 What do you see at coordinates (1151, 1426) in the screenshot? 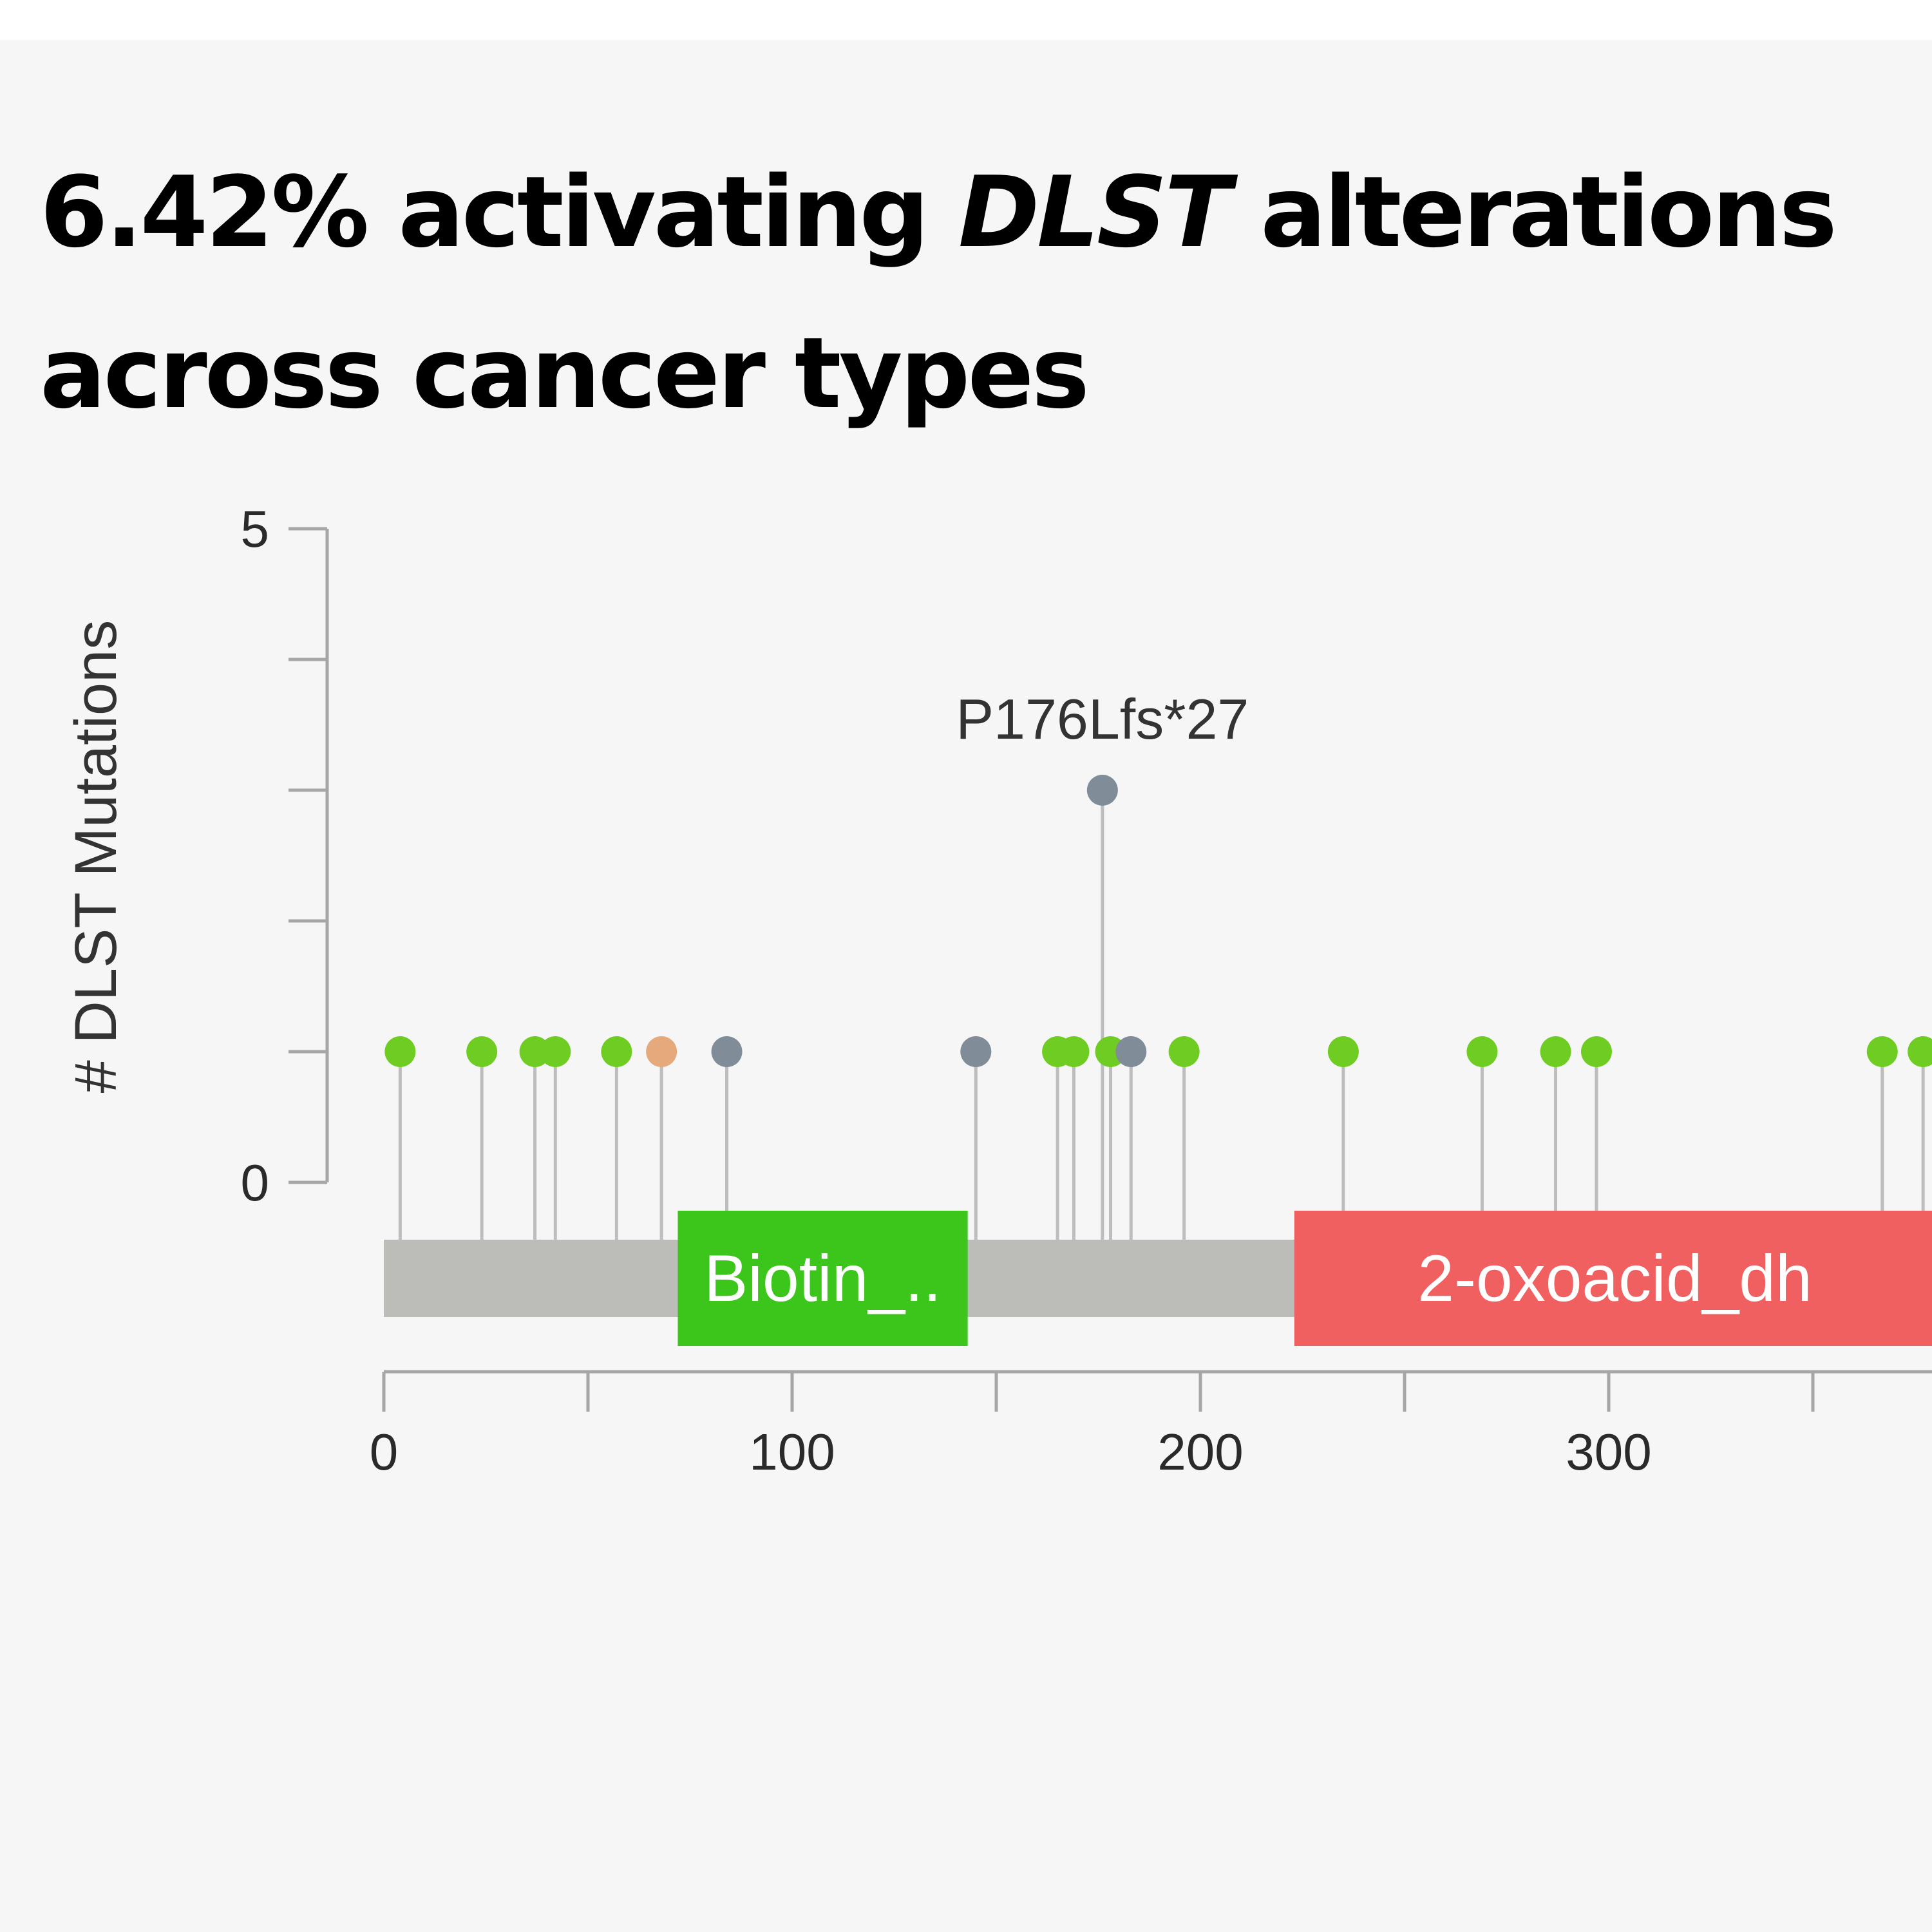
I see `x-axis: 0 100 200 300` at bounding box center [1151, 1426].